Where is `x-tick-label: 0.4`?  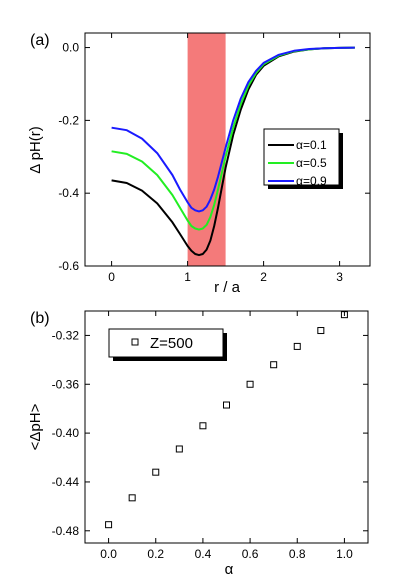 x-tick-label: 0.4 is located at coordinates (203, 554).